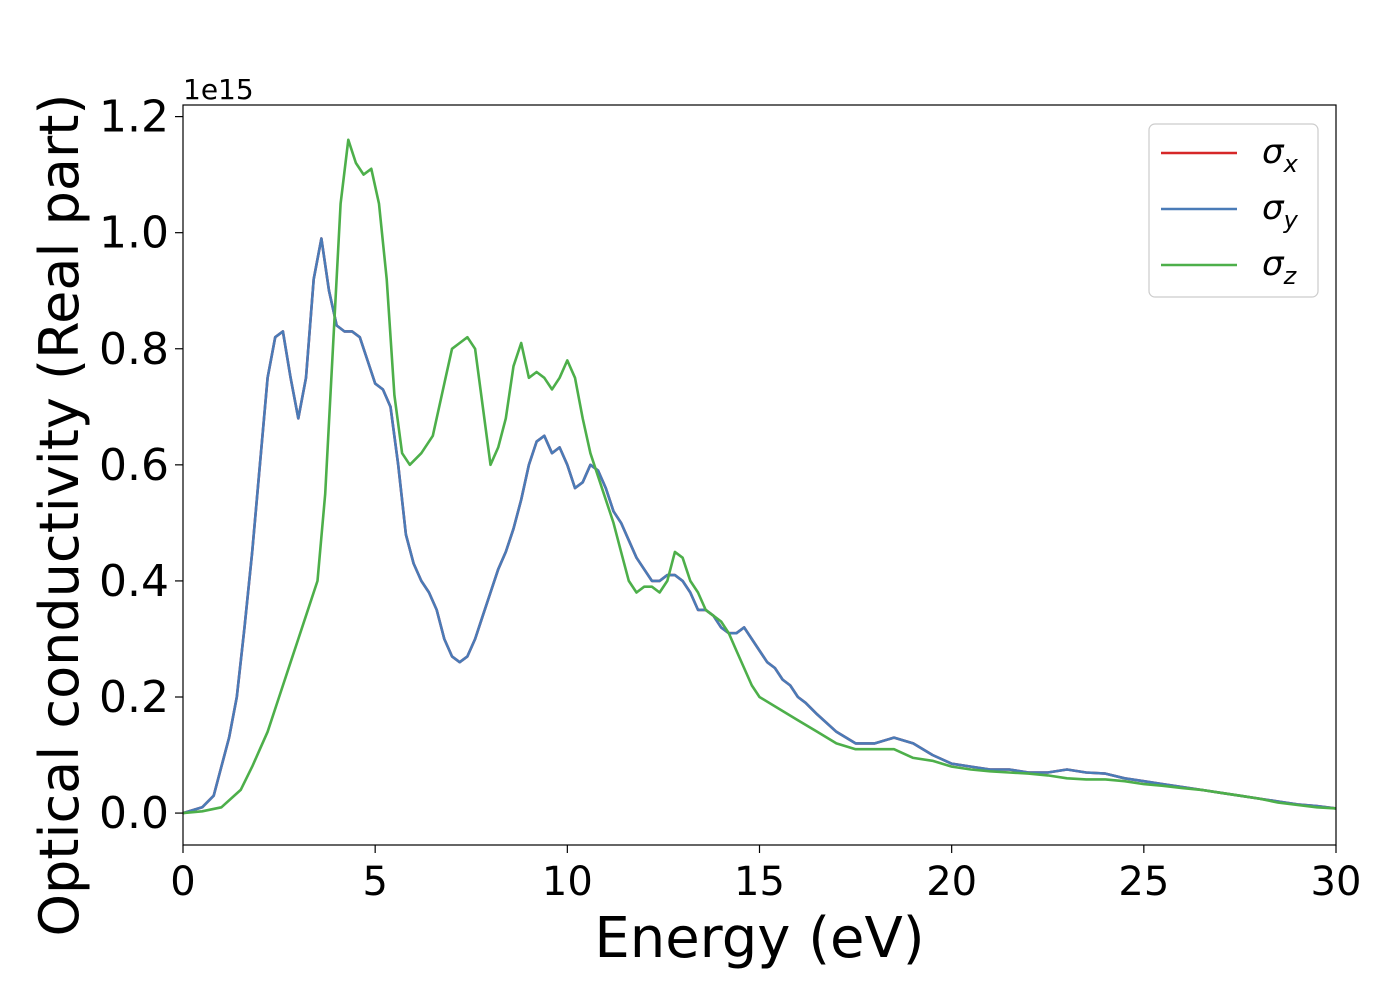 The height and width of the screenshot is (1000, 1400). What do you see at coordinates (218, 89) in the screenshot?
I see `y-axis-offset-label: 1e15` at bounding box center [218, 89].